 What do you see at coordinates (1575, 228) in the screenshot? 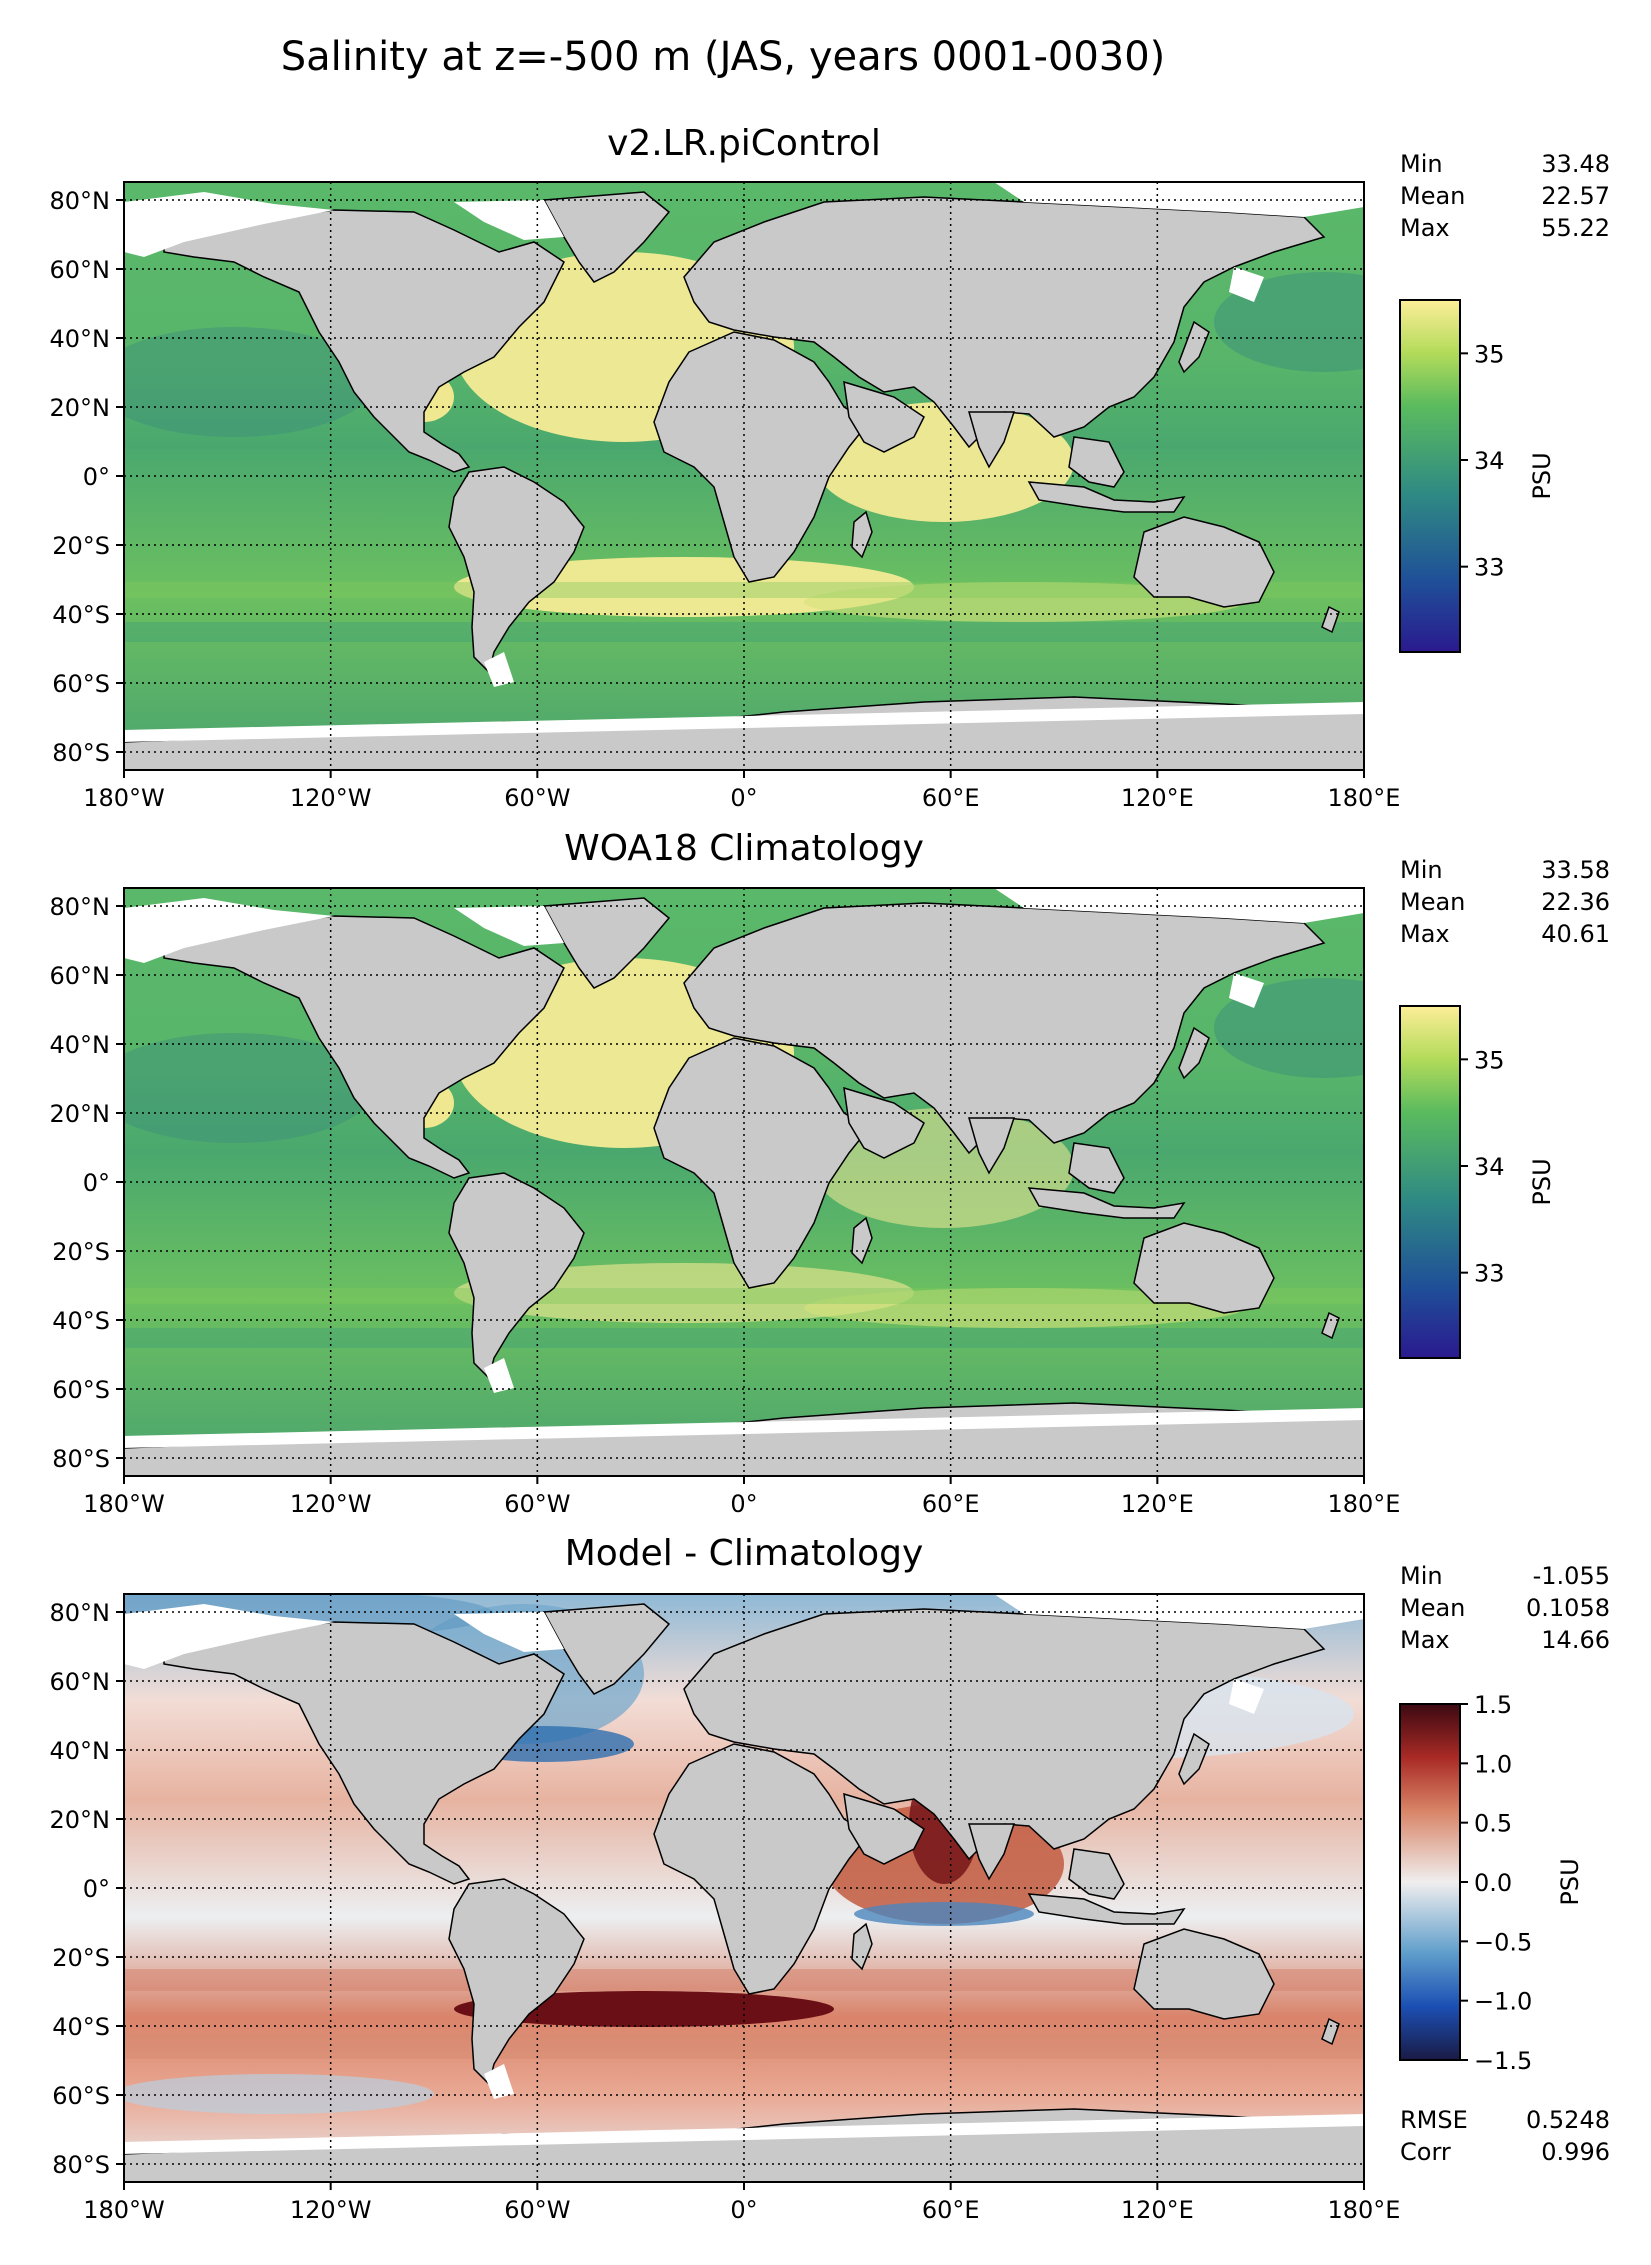
I see `stat-value: 55.22` at bounding box center [1575, 228].